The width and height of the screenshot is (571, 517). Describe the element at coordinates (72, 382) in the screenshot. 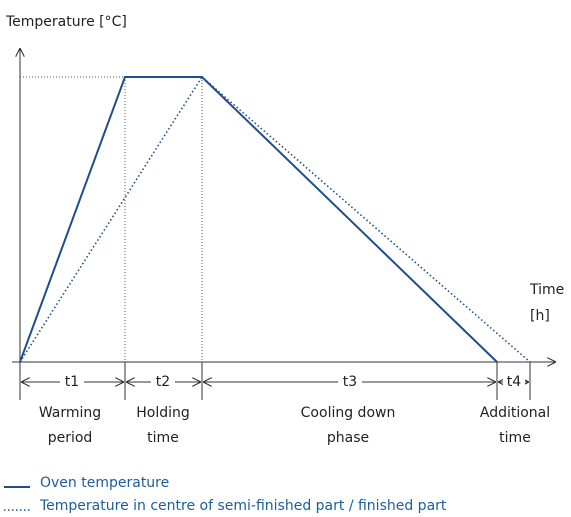

I see `segment-label: t1` at that location.